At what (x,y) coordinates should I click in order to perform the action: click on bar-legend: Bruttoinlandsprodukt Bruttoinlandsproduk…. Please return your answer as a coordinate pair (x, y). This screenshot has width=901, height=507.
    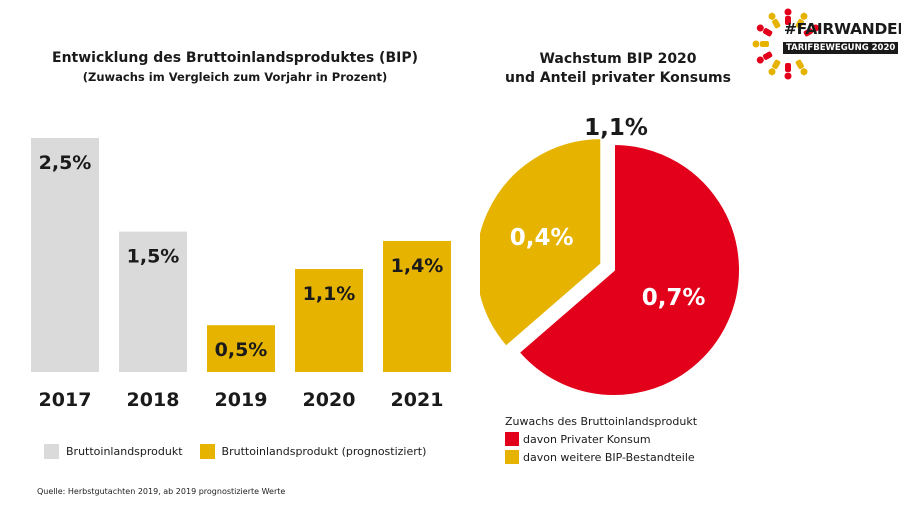
    Looking at the image, I should click on (243, 451).